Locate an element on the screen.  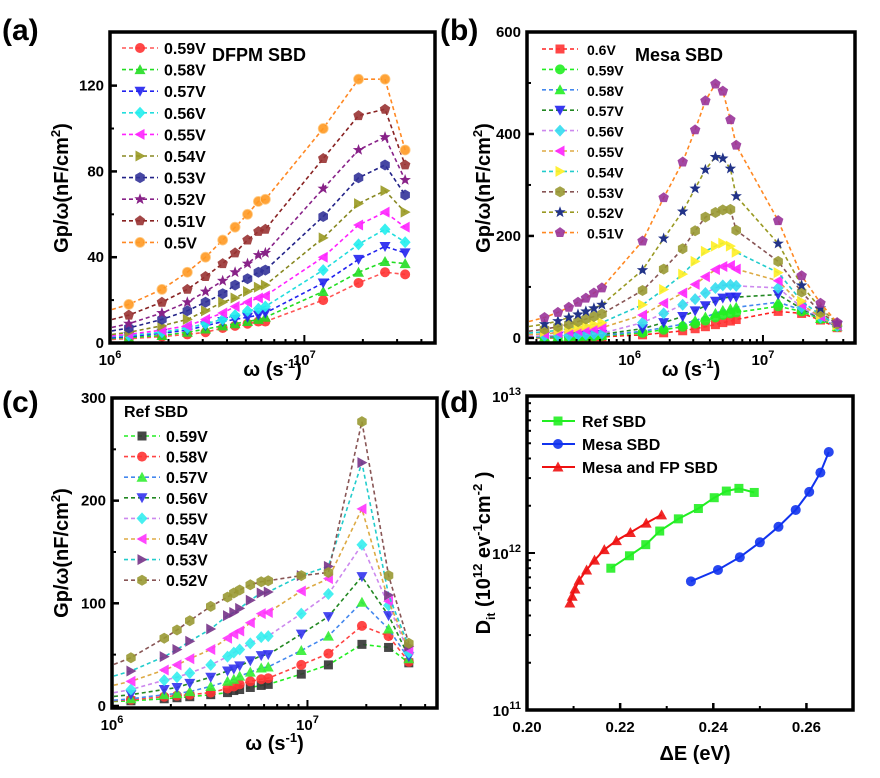
legend-item: 0.6V is located at coordinates (579, 50).